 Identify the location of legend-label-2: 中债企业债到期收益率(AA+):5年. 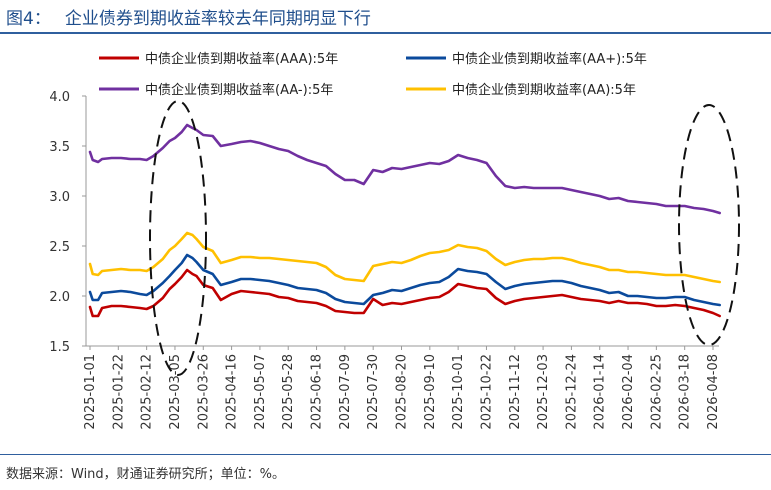
(549, 59).